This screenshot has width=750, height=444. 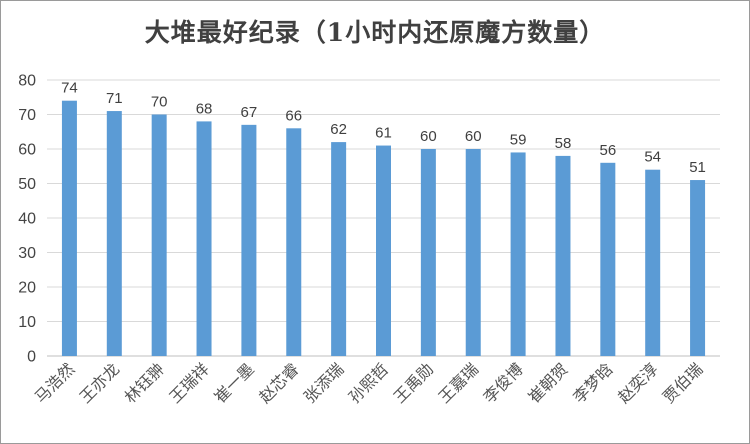 I want to click on data-label: 66, so click(x=293, y=115).